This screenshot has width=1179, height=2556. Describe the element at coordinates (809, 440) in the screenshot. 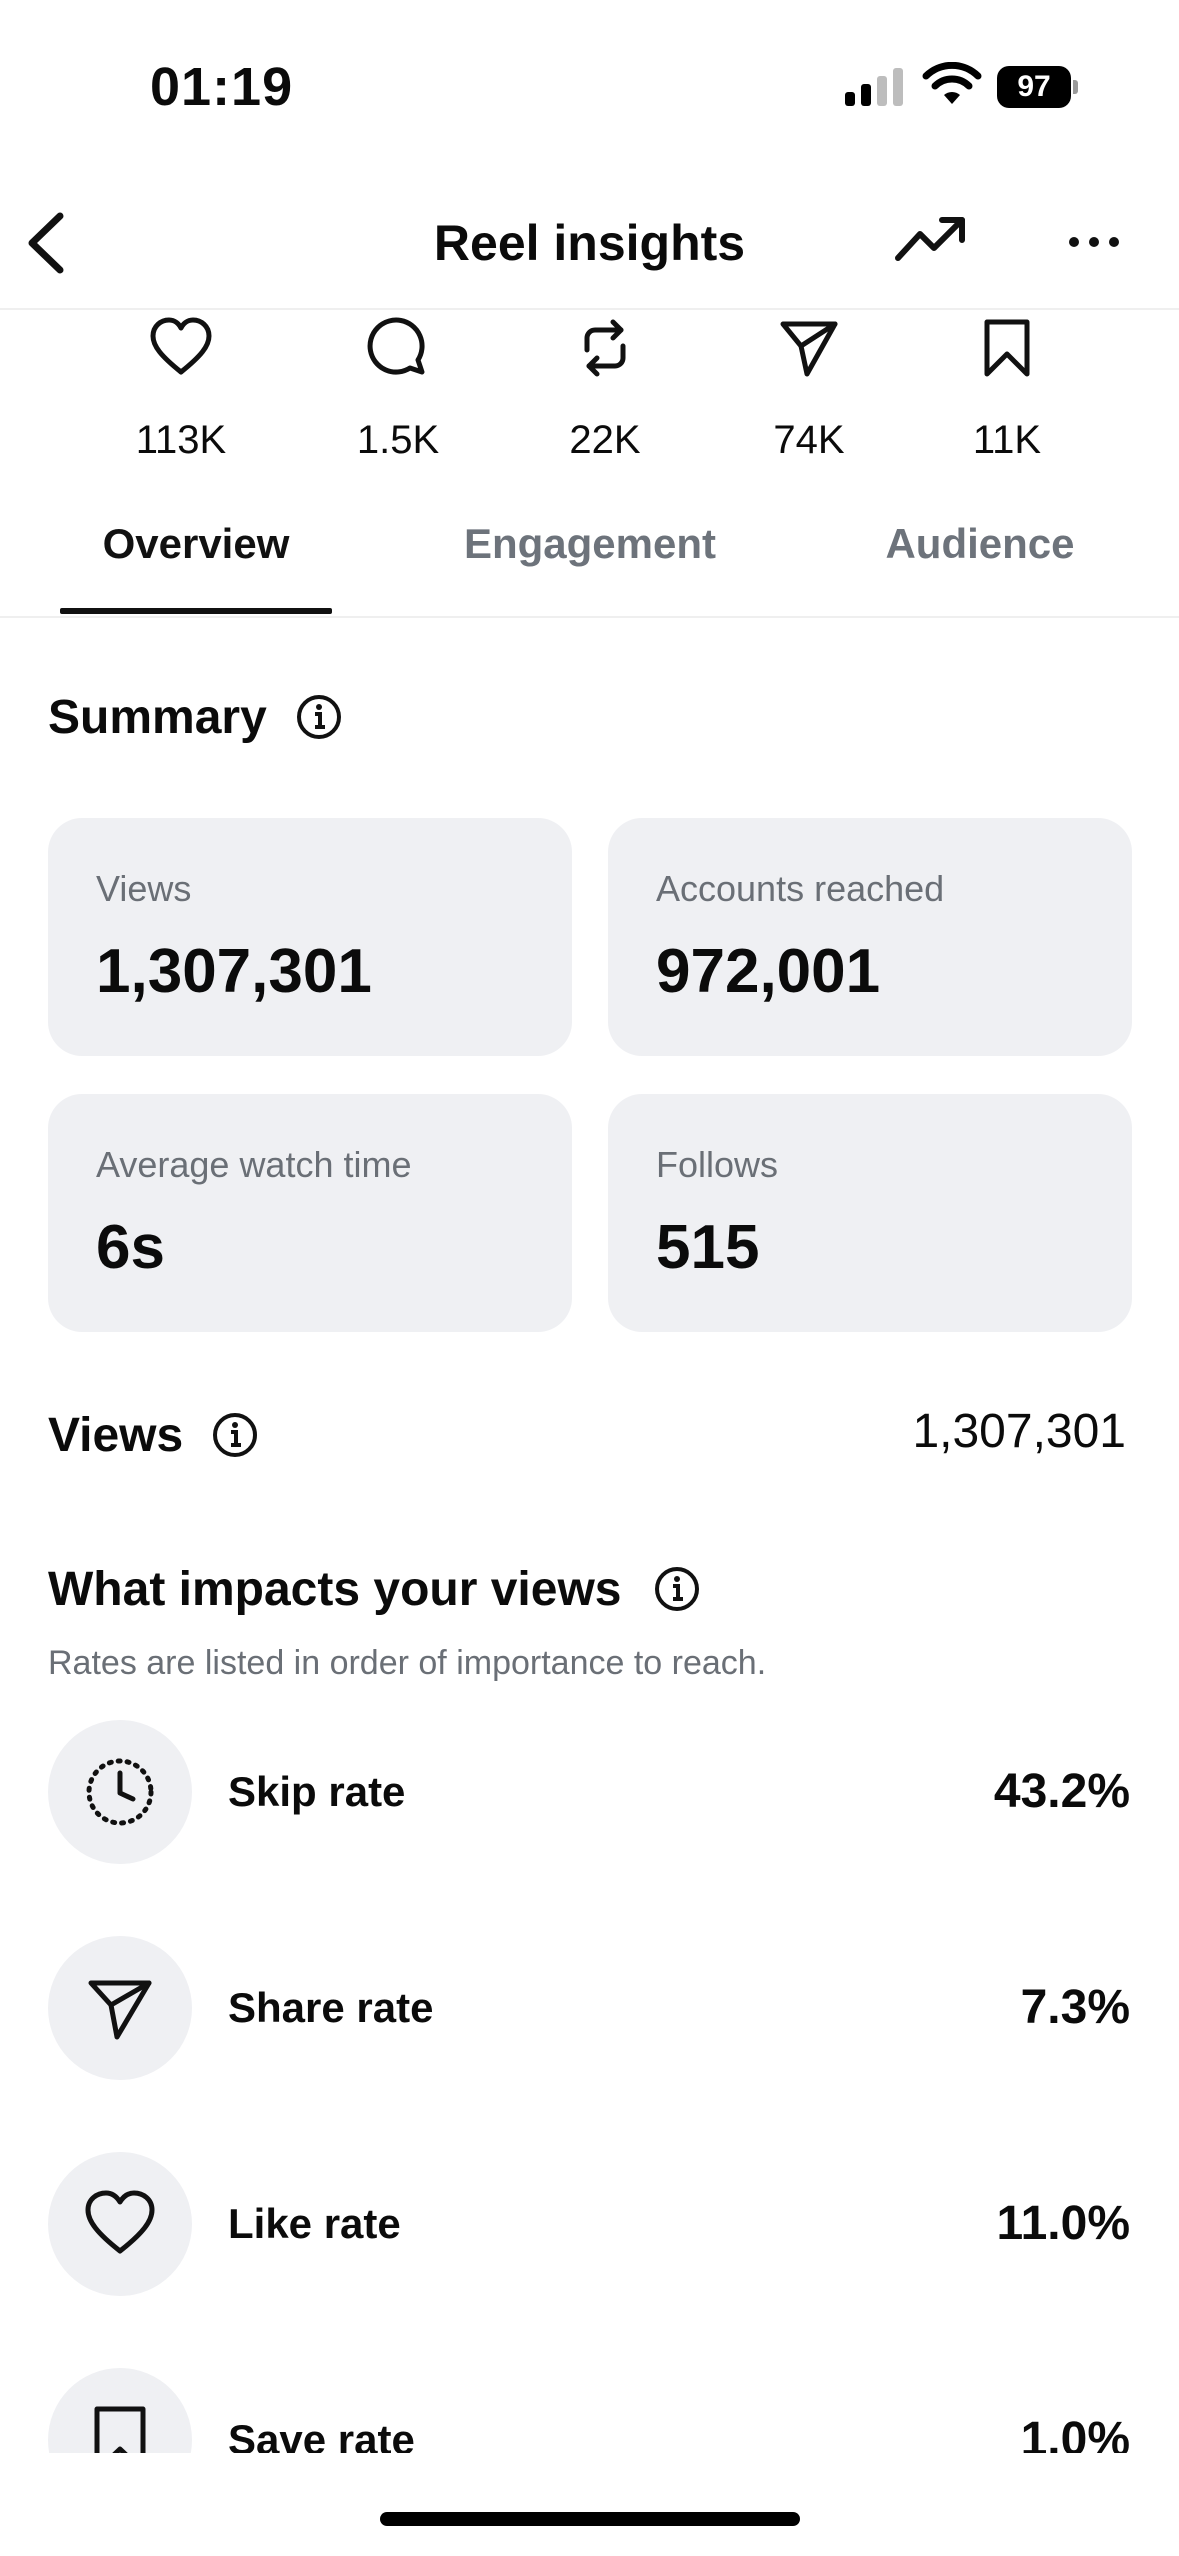

I see `stat-value: 74K` at that location.